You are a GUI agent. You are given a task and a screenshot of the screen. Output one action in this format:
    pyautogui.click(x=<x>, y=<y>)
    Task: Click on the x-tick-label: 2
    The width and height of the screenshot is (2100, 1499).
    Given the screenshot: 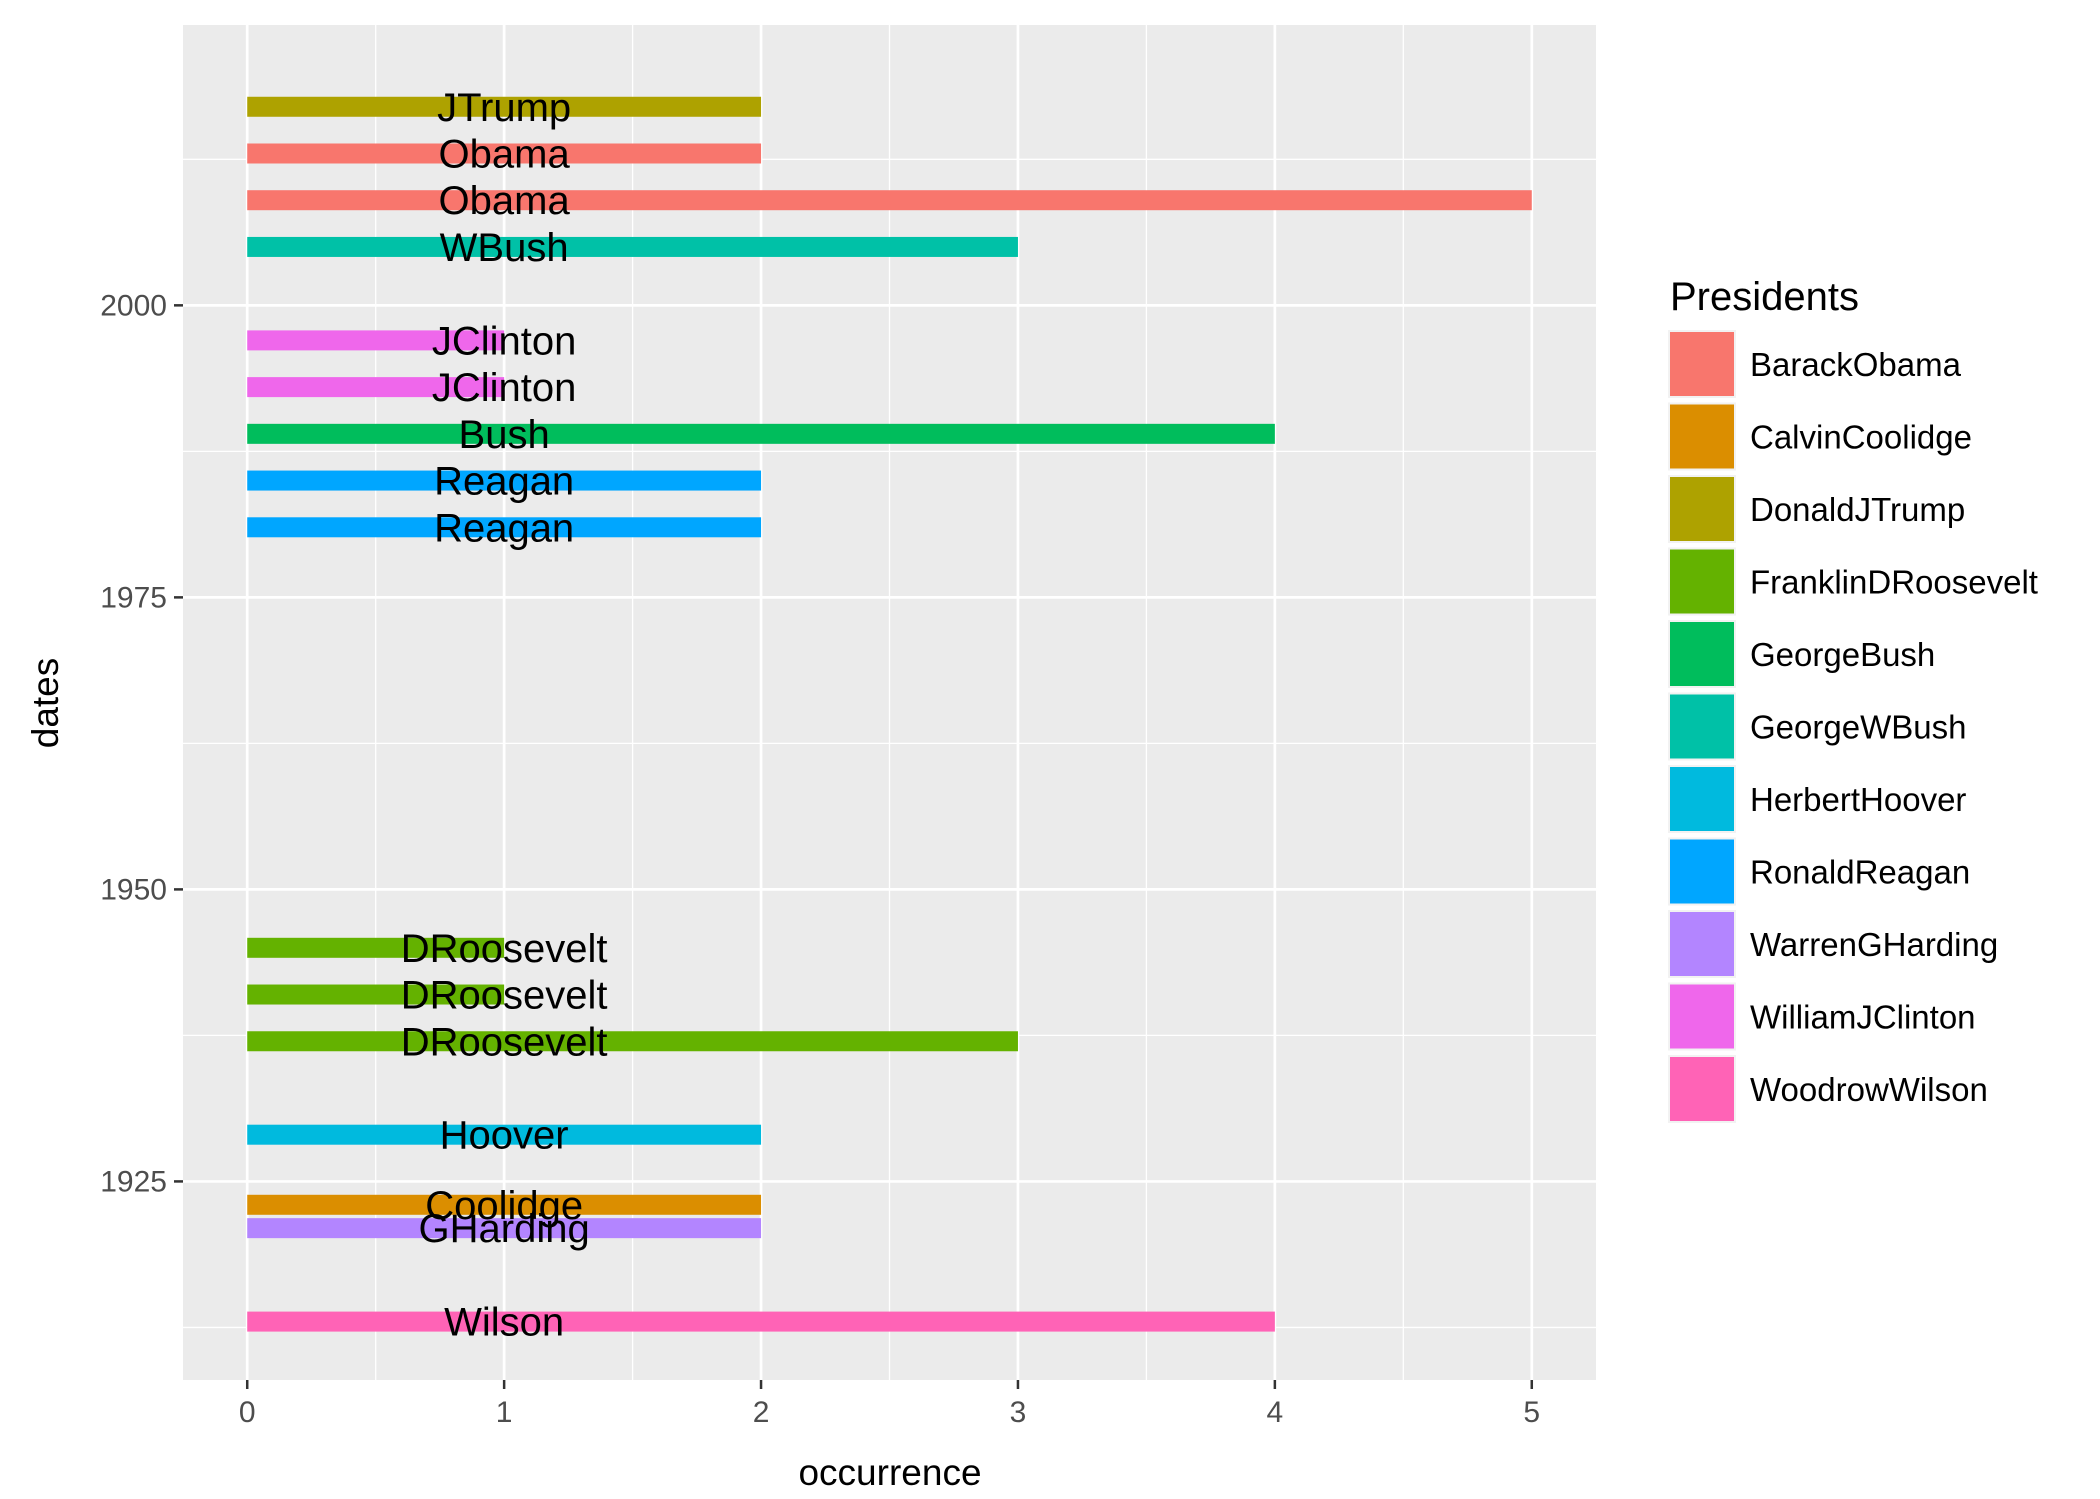 What is the action you would take?
    pyautogui.click(x=761, y=1412)
    